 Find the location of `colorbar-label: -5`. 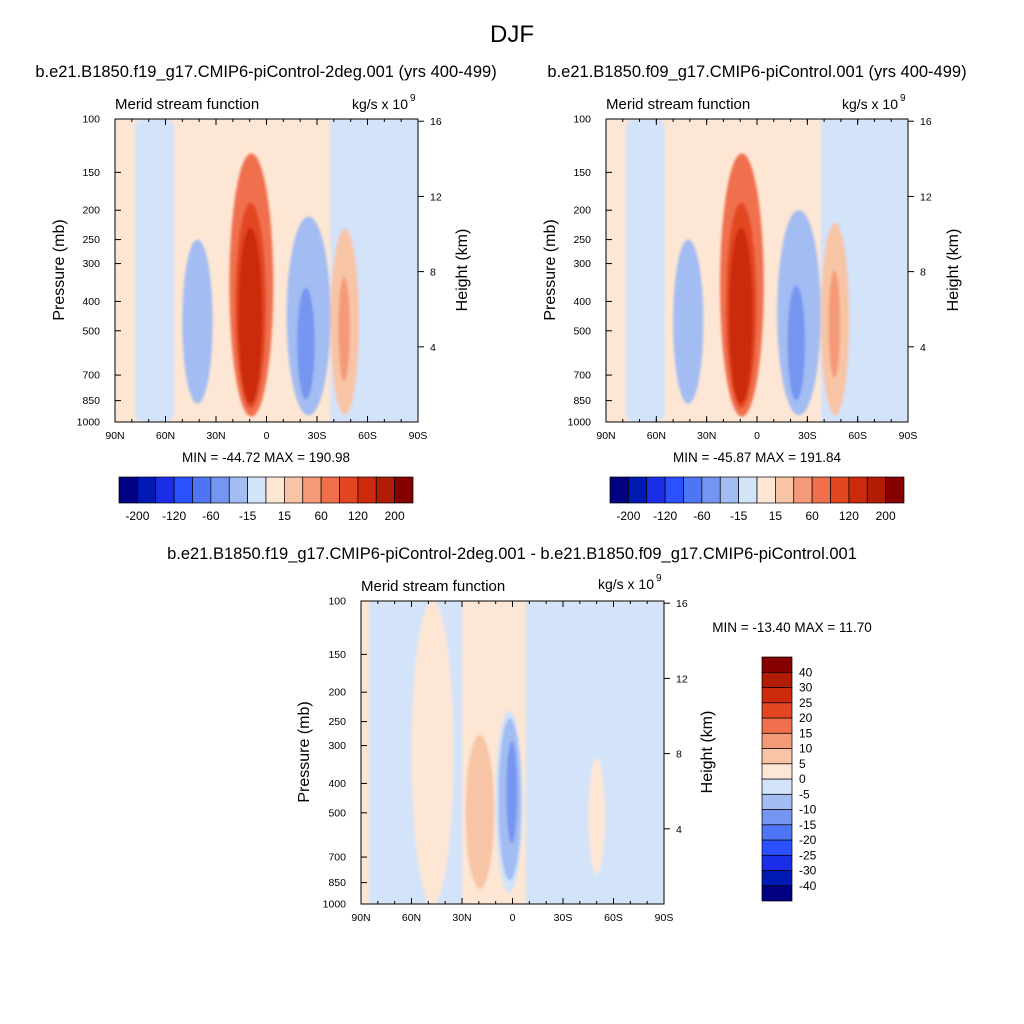

colorbar-label: -5 is located at coordinates (804, 794).